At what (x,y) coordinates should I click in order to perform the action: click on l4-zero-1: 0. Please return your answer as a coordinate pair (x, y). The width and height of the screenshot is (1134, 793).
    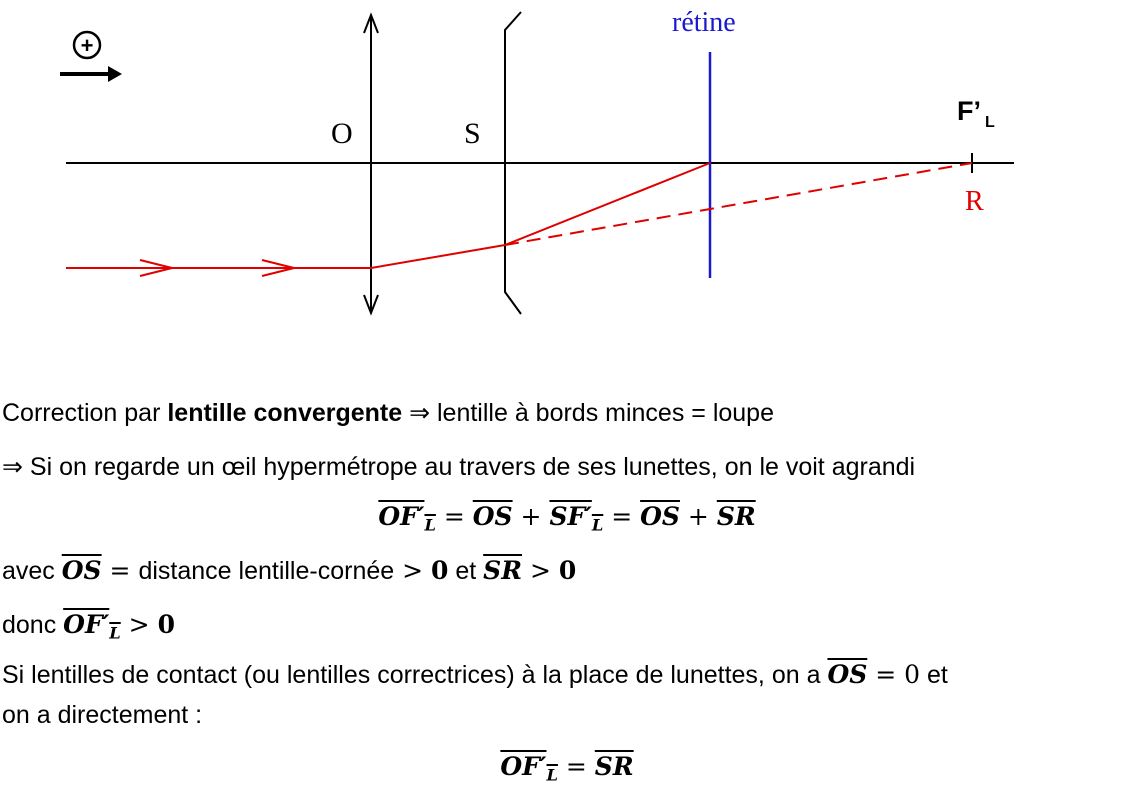
    Looking at the image, I should click on (440, 570).